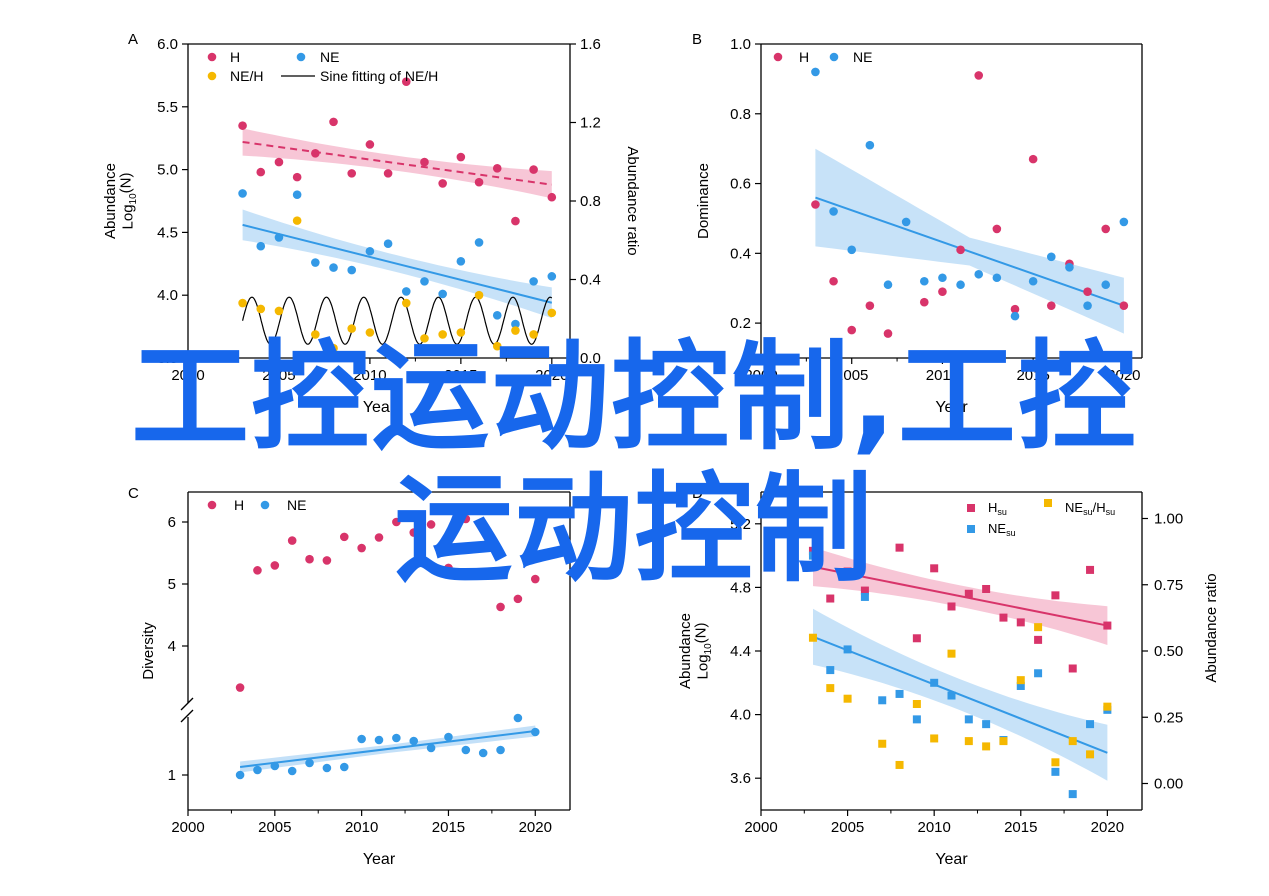  What do you see at coordinates (278, 375) in the screenshot?
I see `x-tick-label: 2005` at bounding box center [278, 375].